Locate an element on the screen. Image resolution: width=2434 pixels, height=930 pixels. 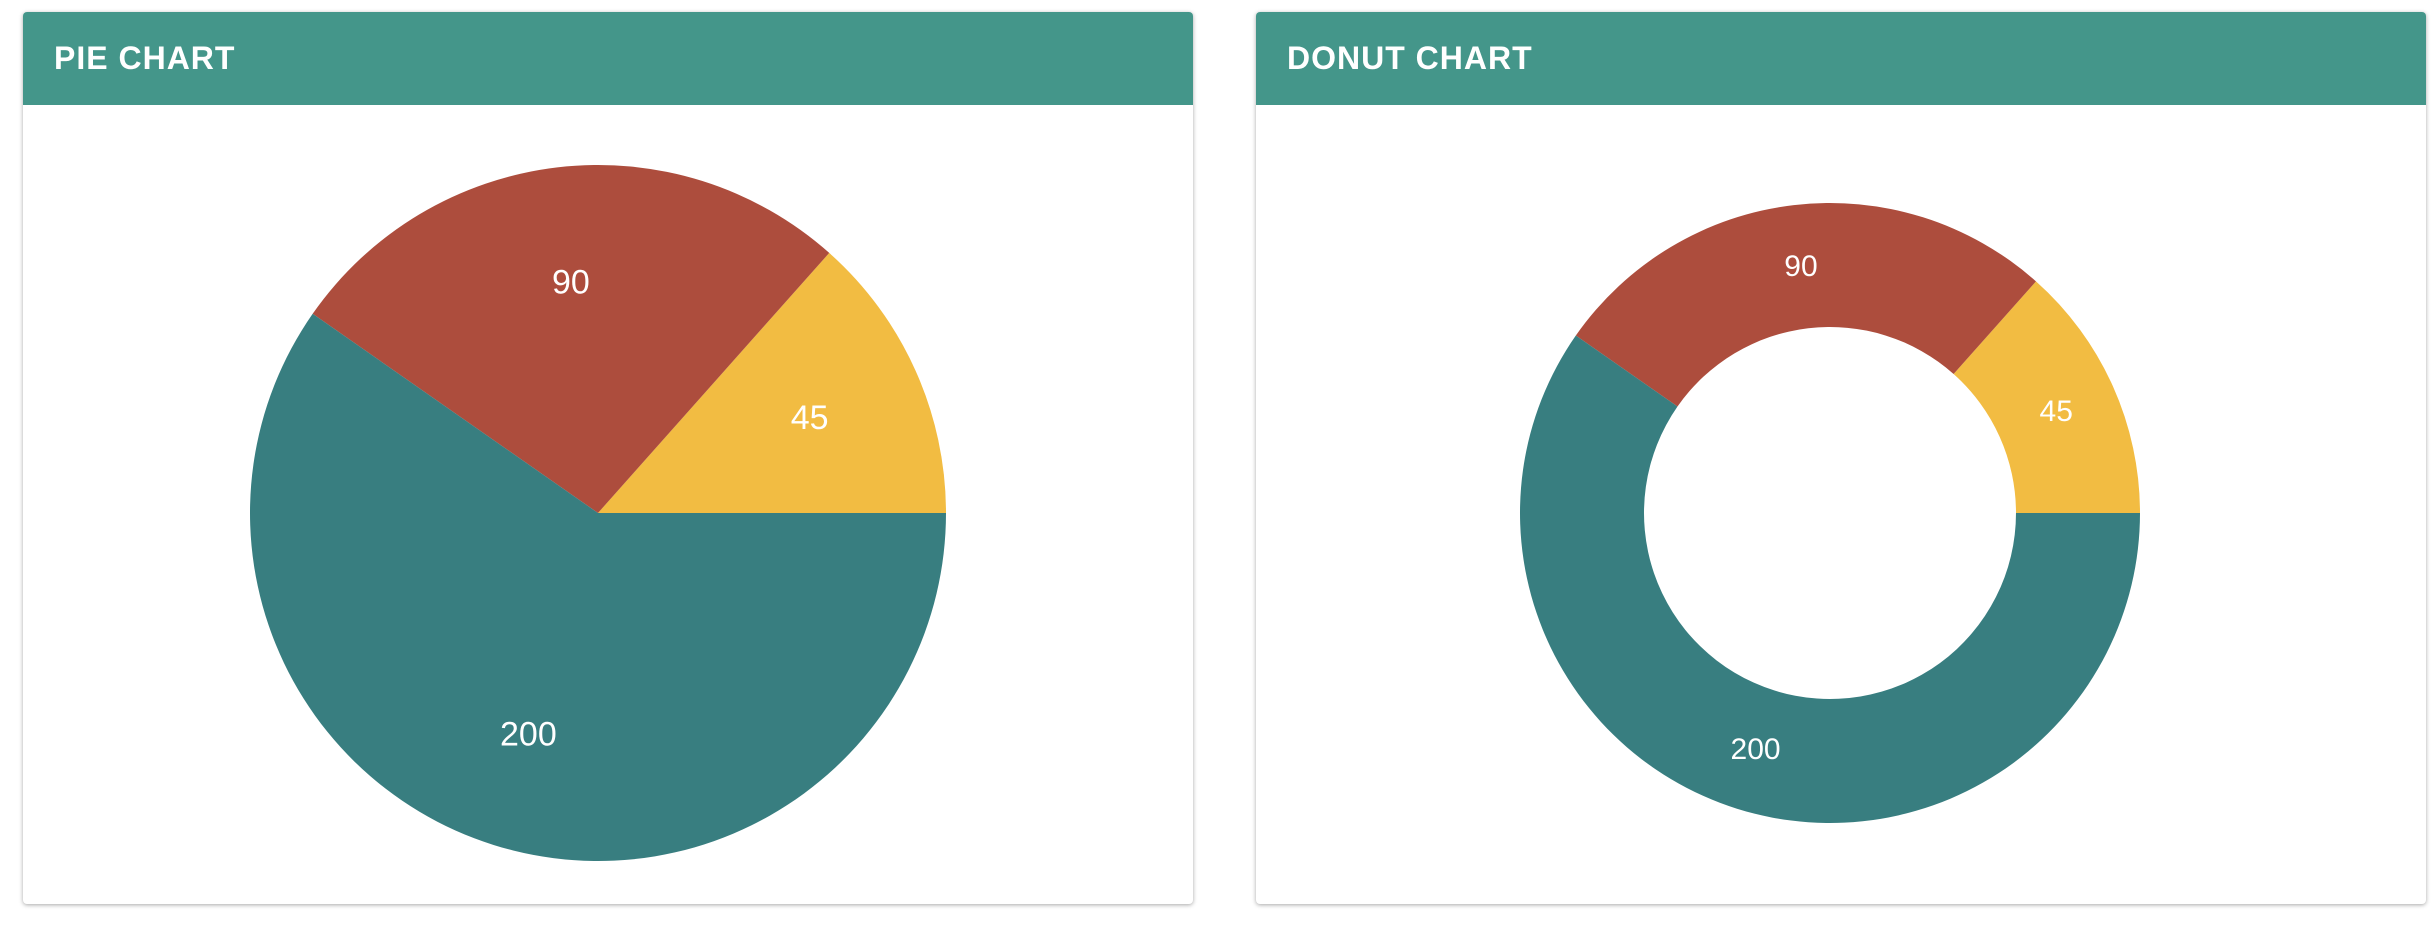
donut-data-label-45: 45 is located at coordinates (2056, 411).